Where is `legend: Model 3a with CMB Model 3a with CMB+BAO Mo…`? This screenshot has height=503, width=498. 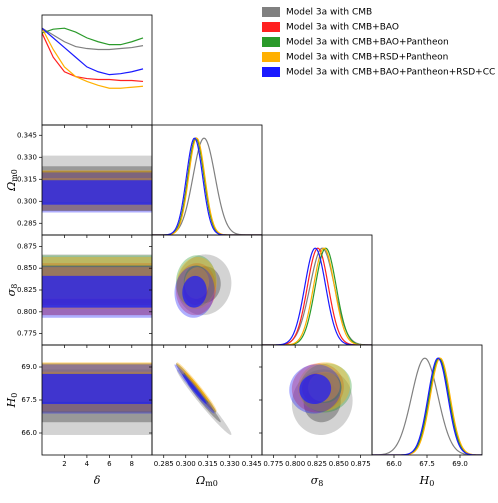
legend: Model 3a with CMB Model 3a with CMB+BAO Mo… is located at coordinates (378, 42).